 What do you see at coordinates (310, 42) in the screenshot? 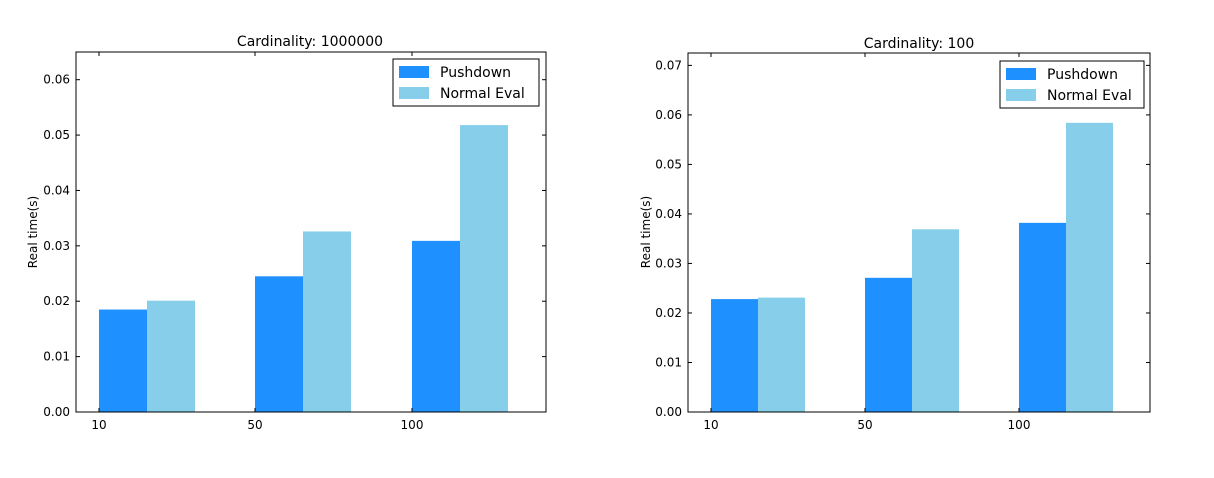
I see `chart-title: Cardinality: 1000000` at bounding box center [310, 42].